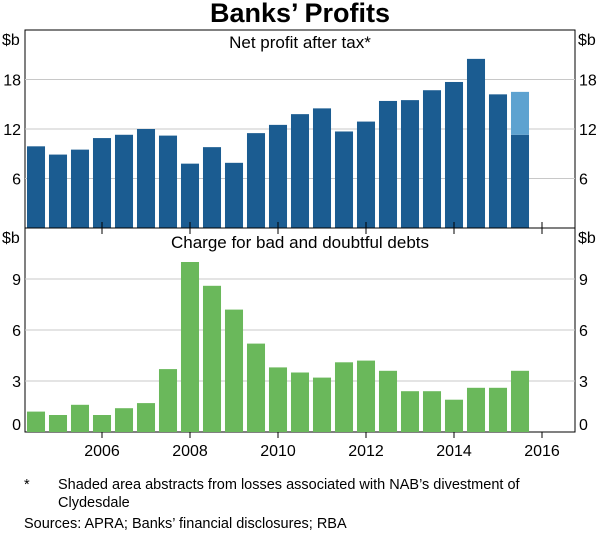 Image resolution: width=600 pixels, height=537 pixels. I want to click on bottom-ytick-right: 0, so click(583, 425).